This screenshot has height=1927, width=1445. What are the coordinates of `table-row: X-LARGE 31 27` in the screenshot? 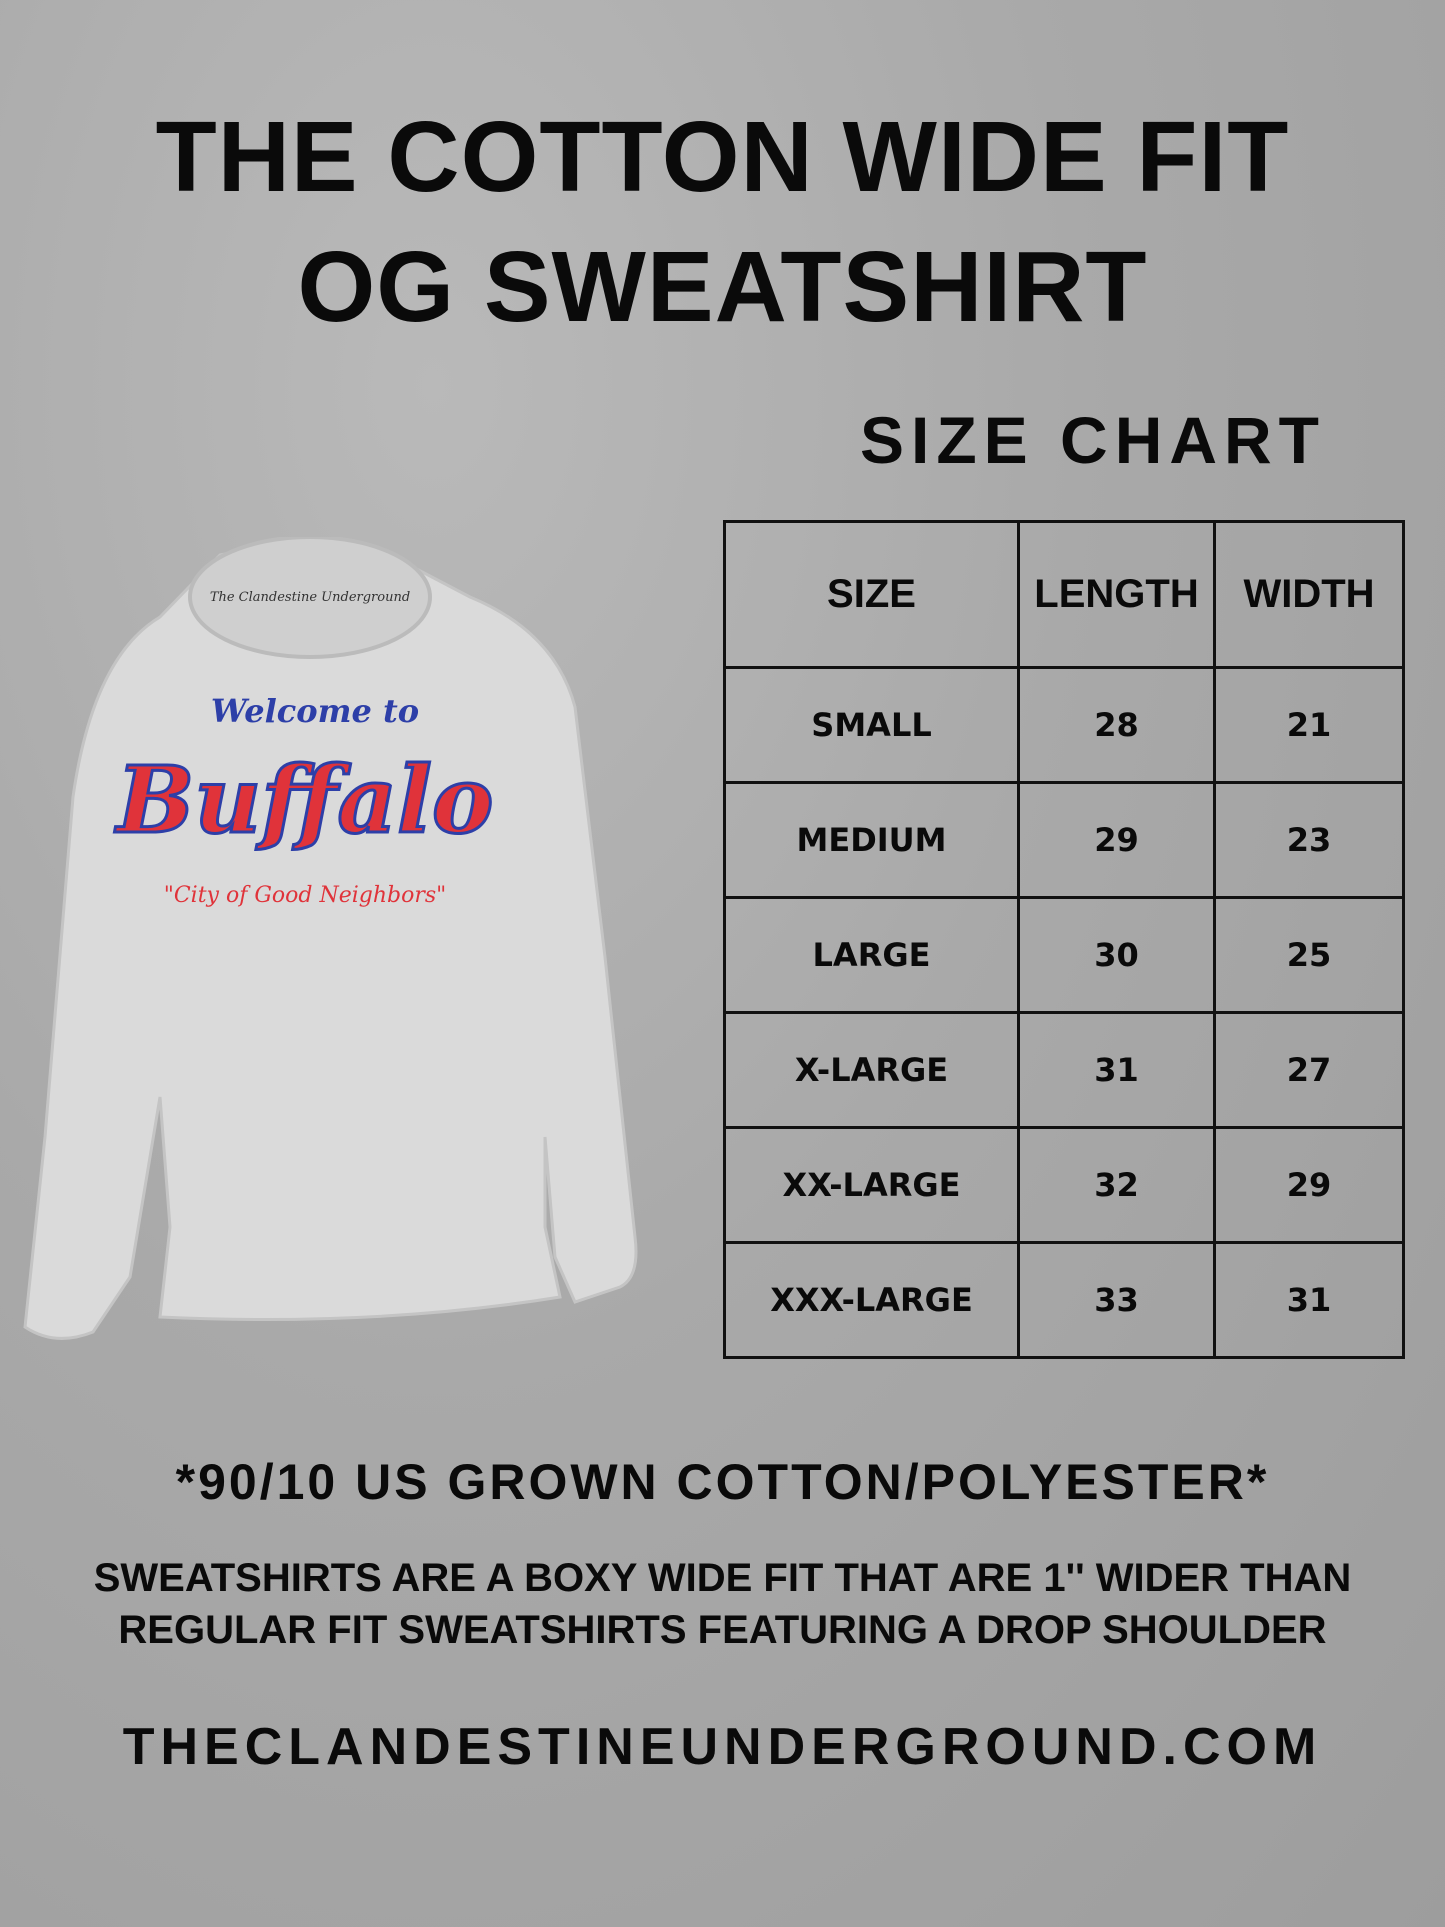 It's located at (1064, 1070).